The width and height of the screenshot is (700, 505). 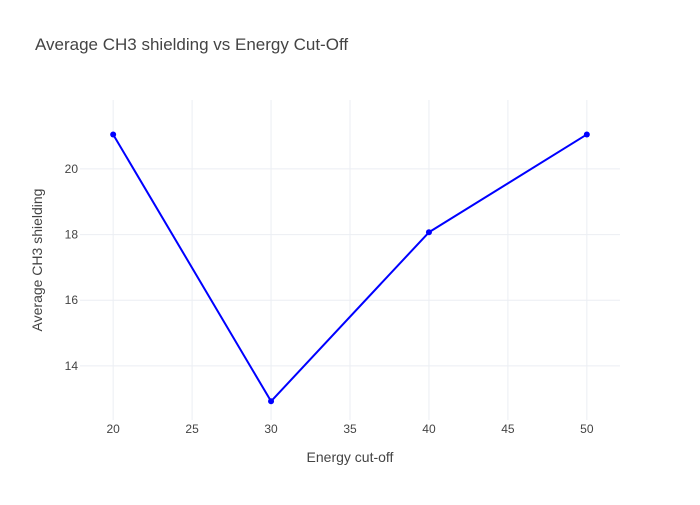 What do you see at coordinates (192, 429) in the screenshot?
I see `x-tick-label: 25` at bounding box center [192, 429].